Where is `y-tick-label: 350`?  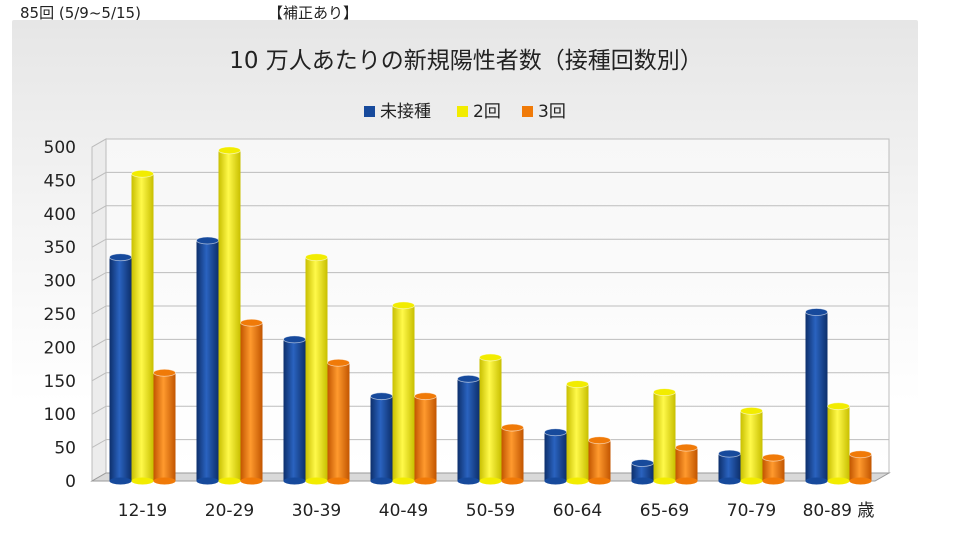 y-tick-label: 350 is located at coordinates (60, 248).